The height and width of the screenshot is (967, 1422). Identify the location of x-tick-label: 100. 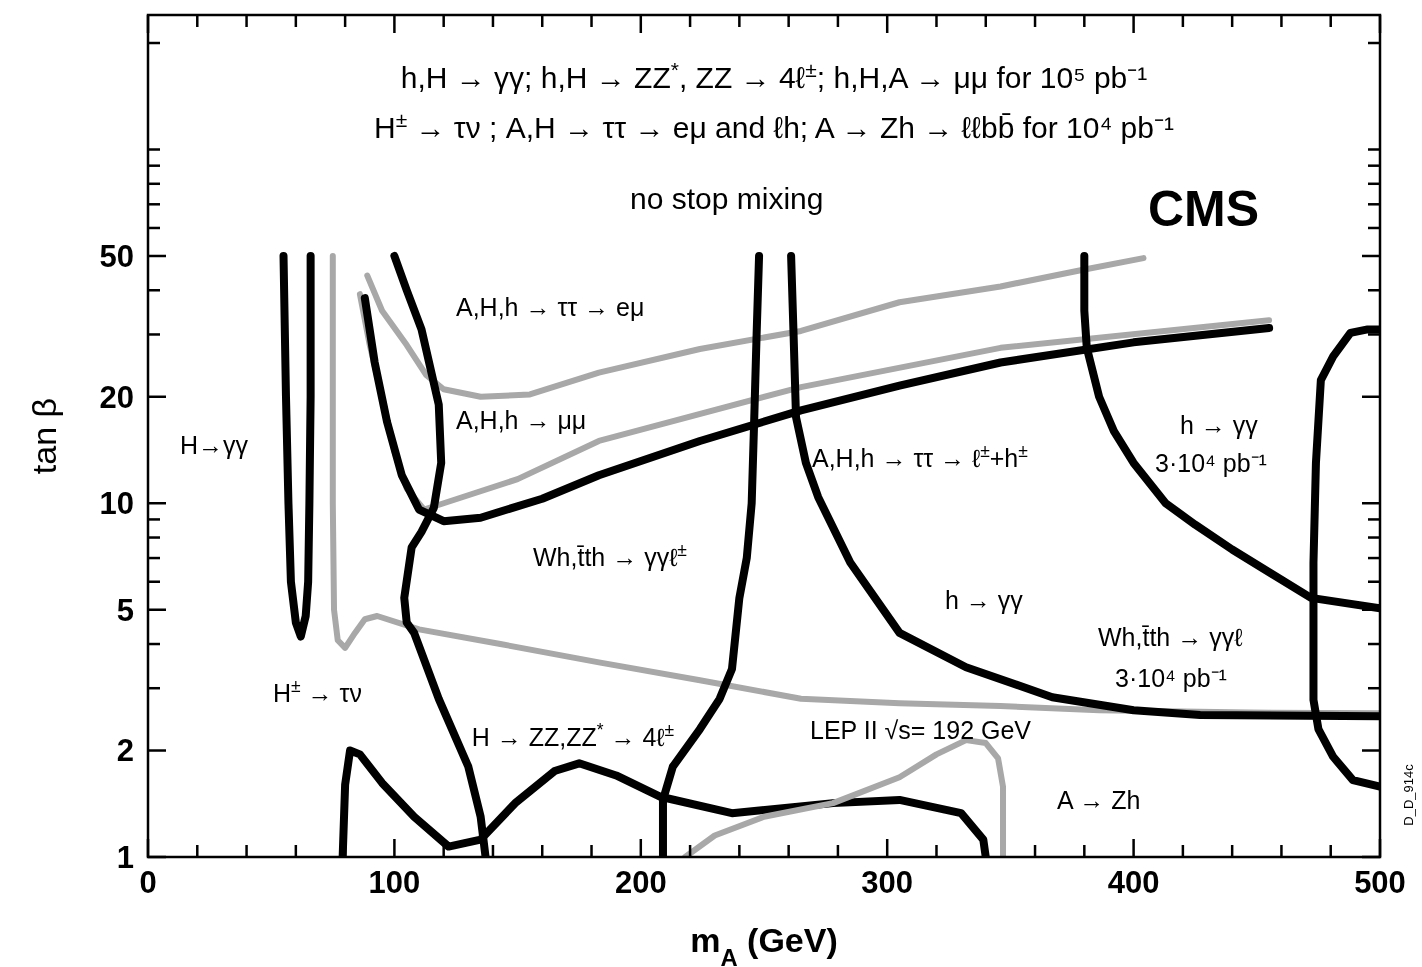
(394, 882).